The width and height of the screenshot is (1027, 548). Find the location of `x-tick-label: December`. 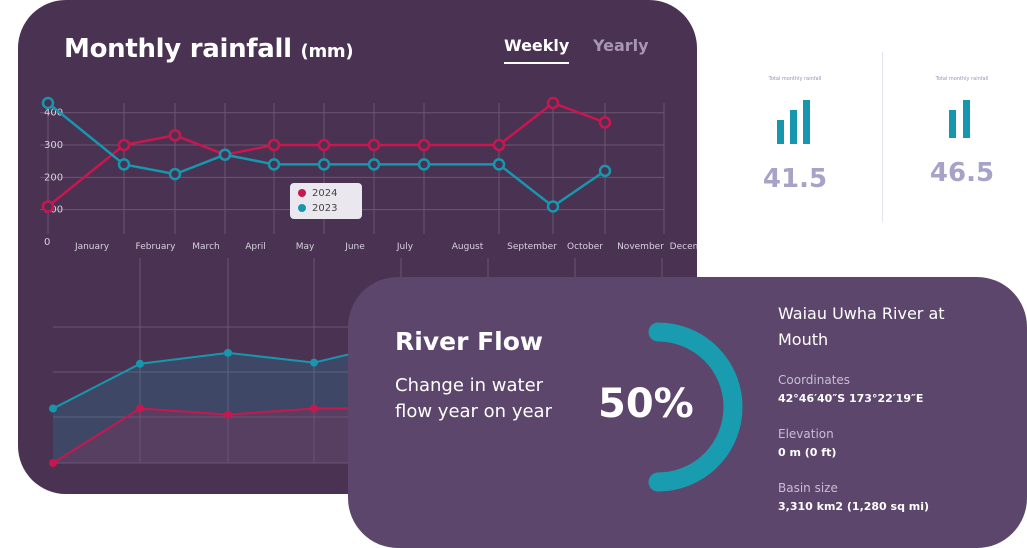

x-tick-label: December is located at coordinates (683, 247).